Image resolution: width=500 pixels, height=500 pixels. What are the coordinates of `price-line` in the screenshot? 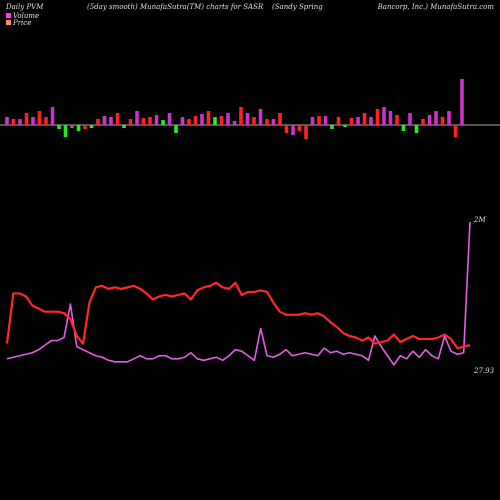 It's located at (238, 315).